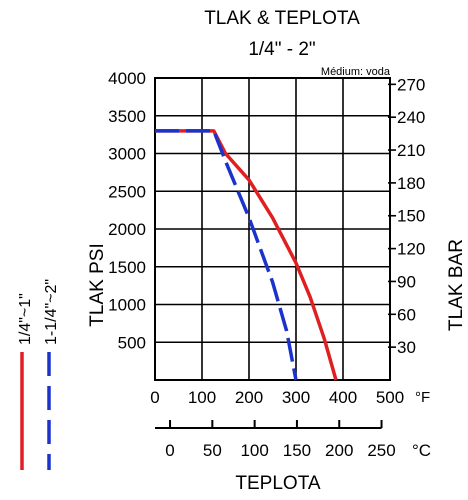 The width and height of the screenshot is (468, 500). What do you see at coordinates (127, 116) in the screenshot?
I see `psi-tick-label: 3500` at bounding box center [127, 116].